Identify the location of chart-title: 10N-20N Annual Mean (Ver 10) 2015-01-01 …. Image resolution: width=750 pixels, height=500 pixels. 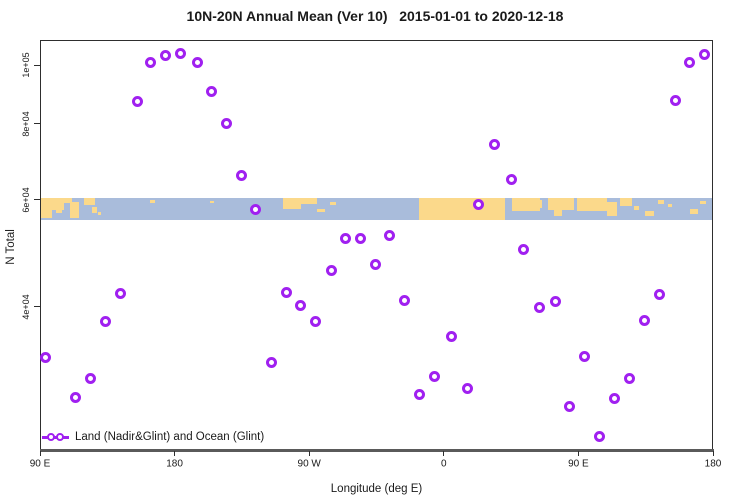
(375, 16).